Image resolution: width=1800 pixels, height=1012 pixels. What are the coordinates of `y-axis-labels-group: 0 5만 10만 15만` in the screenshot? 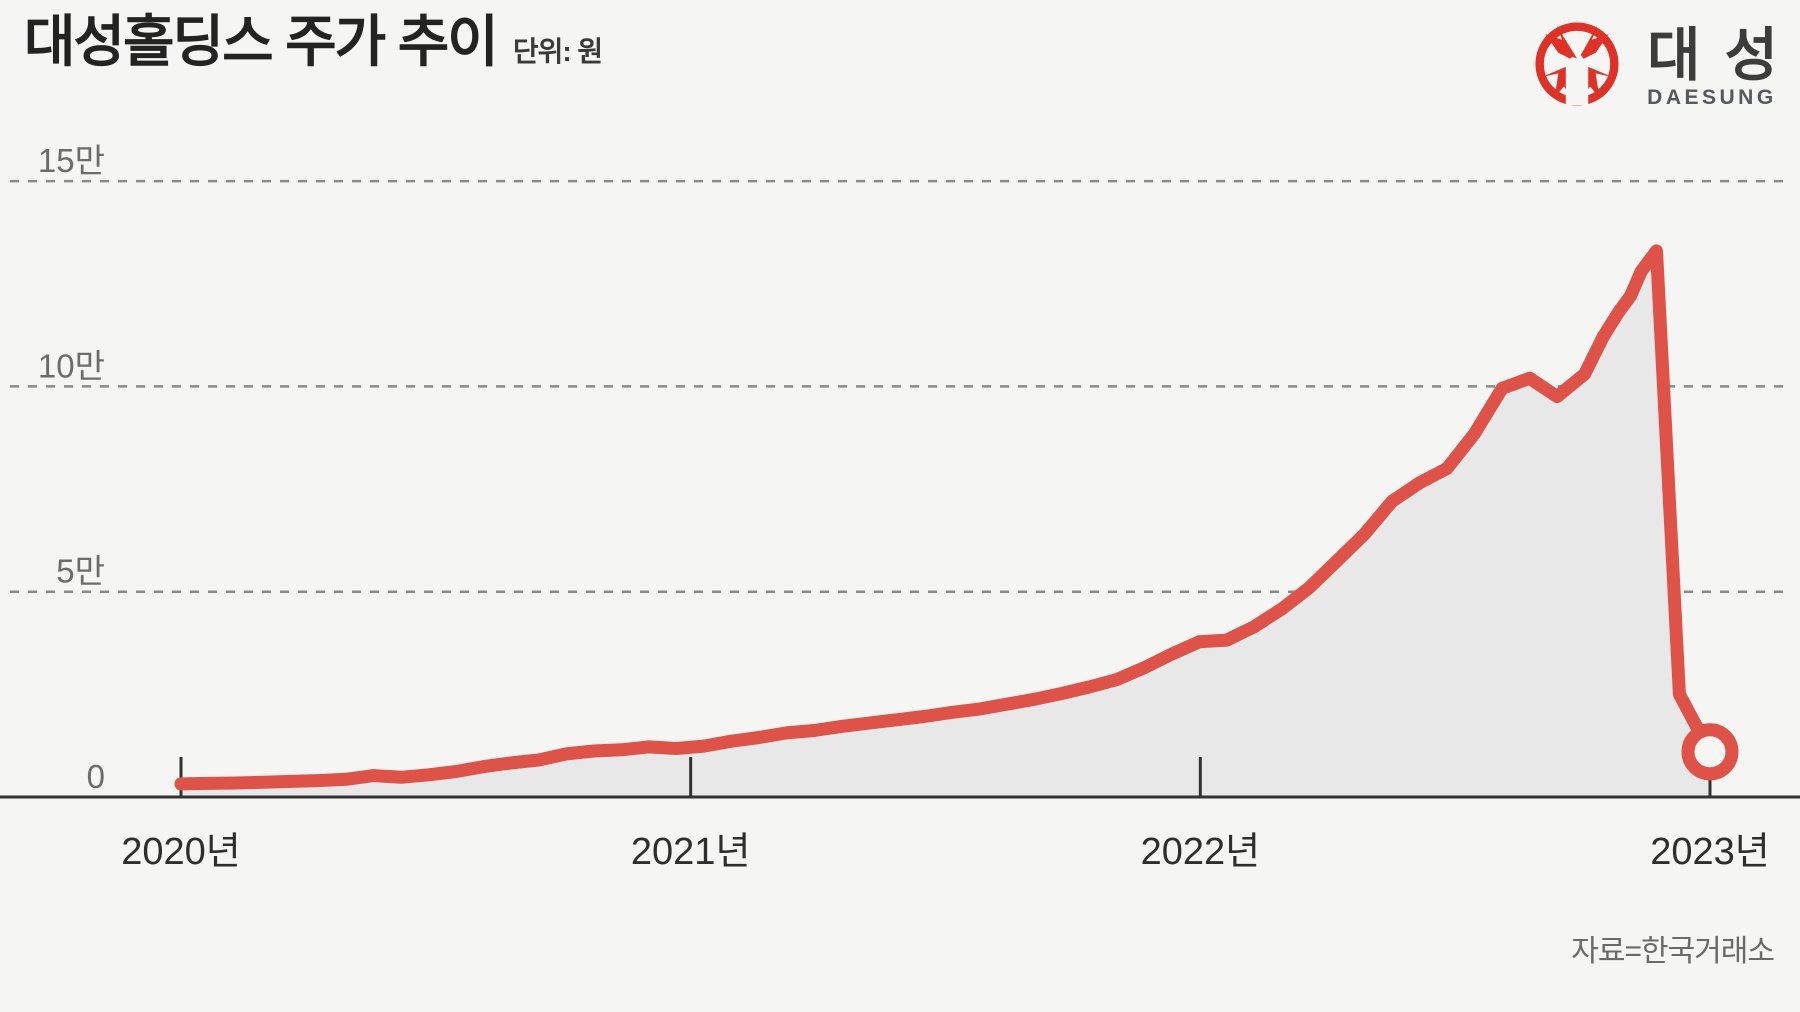 It's located at (71, 468).